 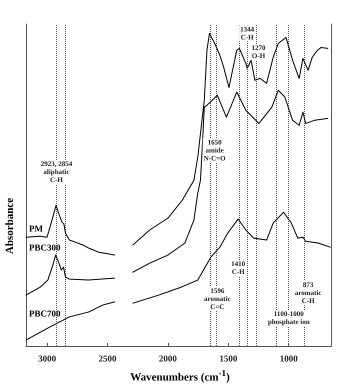 What do you see at coordinates (10, 226) in the screenshot?
I see `y-axis-title: Absorbance` at bounding box center [10, 226].